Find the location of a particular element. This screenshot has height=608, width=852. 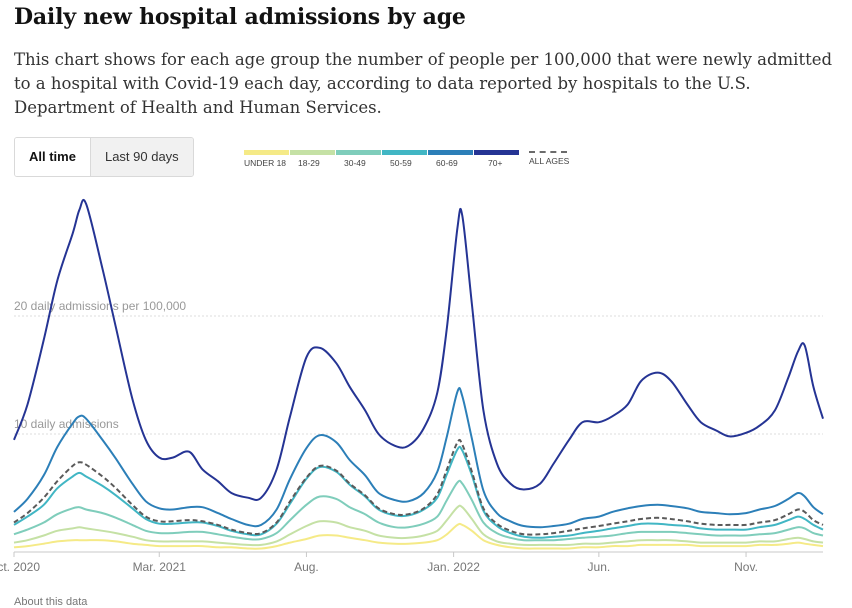

legend-item-30-49: 30-49 is located at coordinates (358, 159).